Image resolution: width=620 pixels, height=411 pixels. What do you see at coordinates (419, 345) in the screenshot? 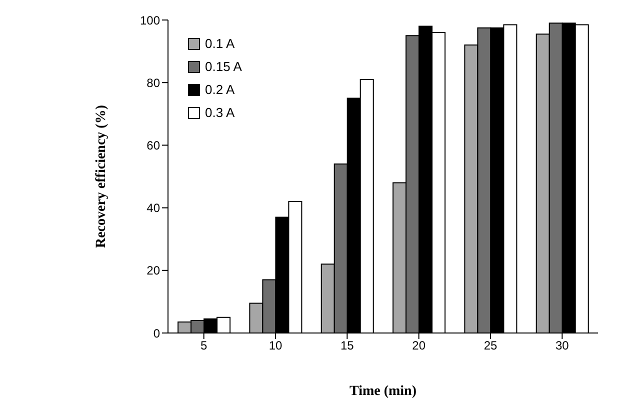
I see `x-tick-label: 20` at bounding box center [419, 345].